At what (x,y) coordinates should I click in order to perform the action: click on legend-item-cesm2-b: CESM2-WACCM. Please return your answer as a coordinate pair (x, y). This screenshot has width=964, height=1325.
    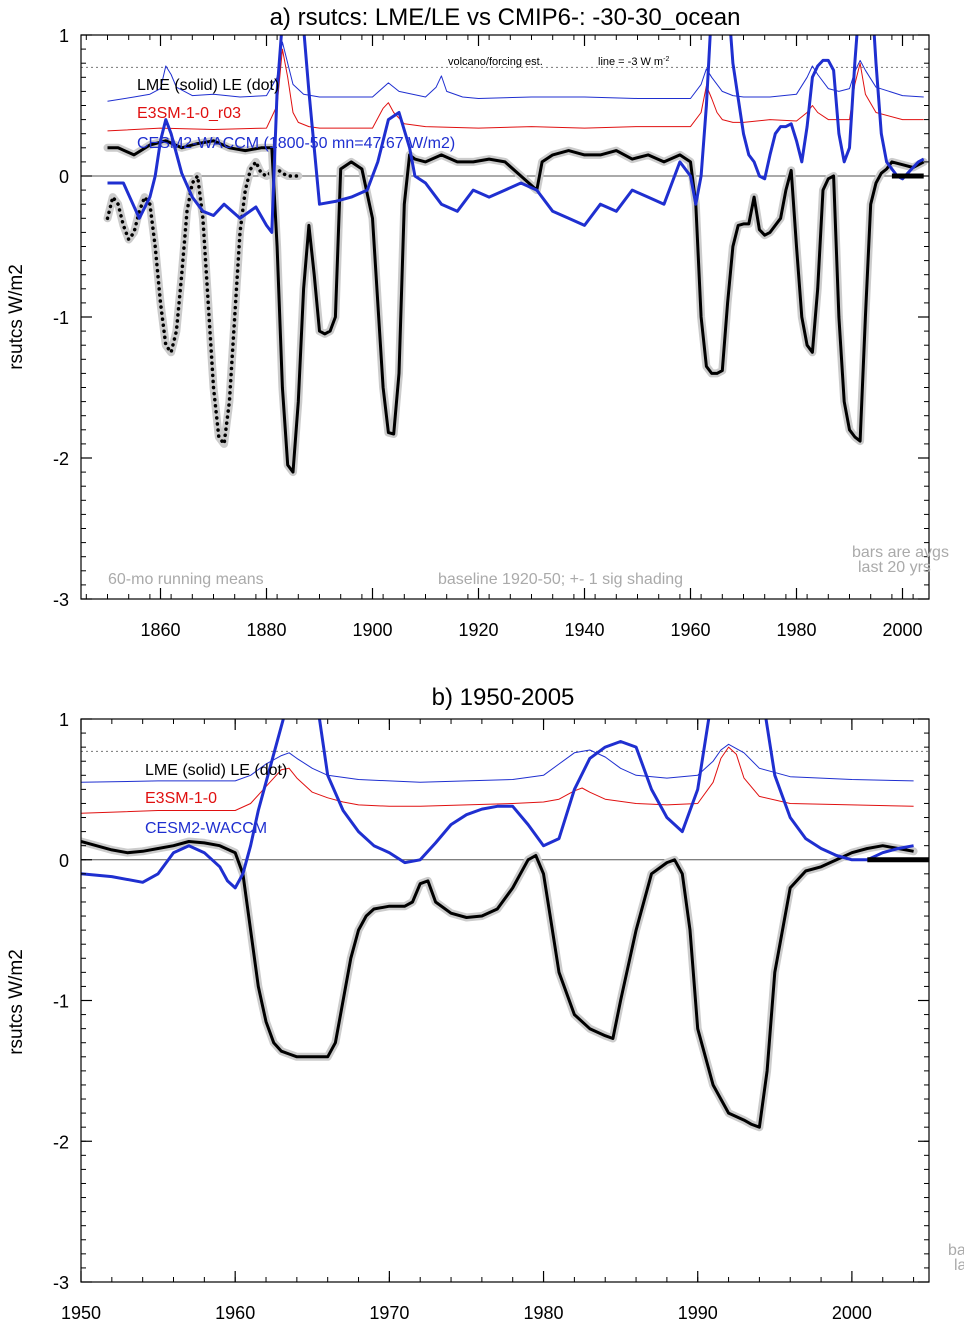
    Looking at the image, I should click on (206, 828).